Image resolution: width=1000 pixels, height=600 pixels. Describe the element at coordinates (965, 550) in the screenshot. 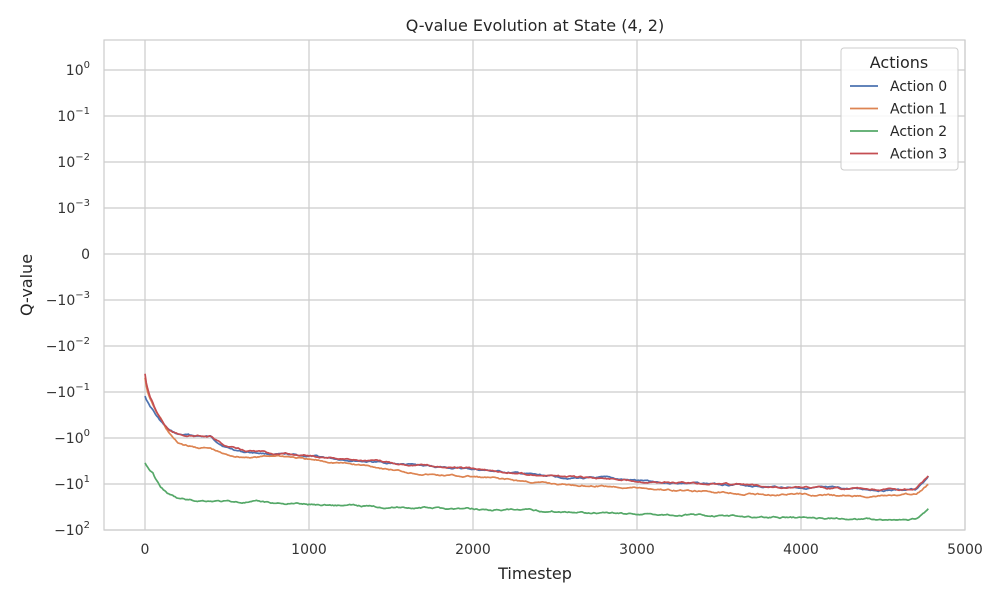

I see `x-tick-label: 5000` at that location.